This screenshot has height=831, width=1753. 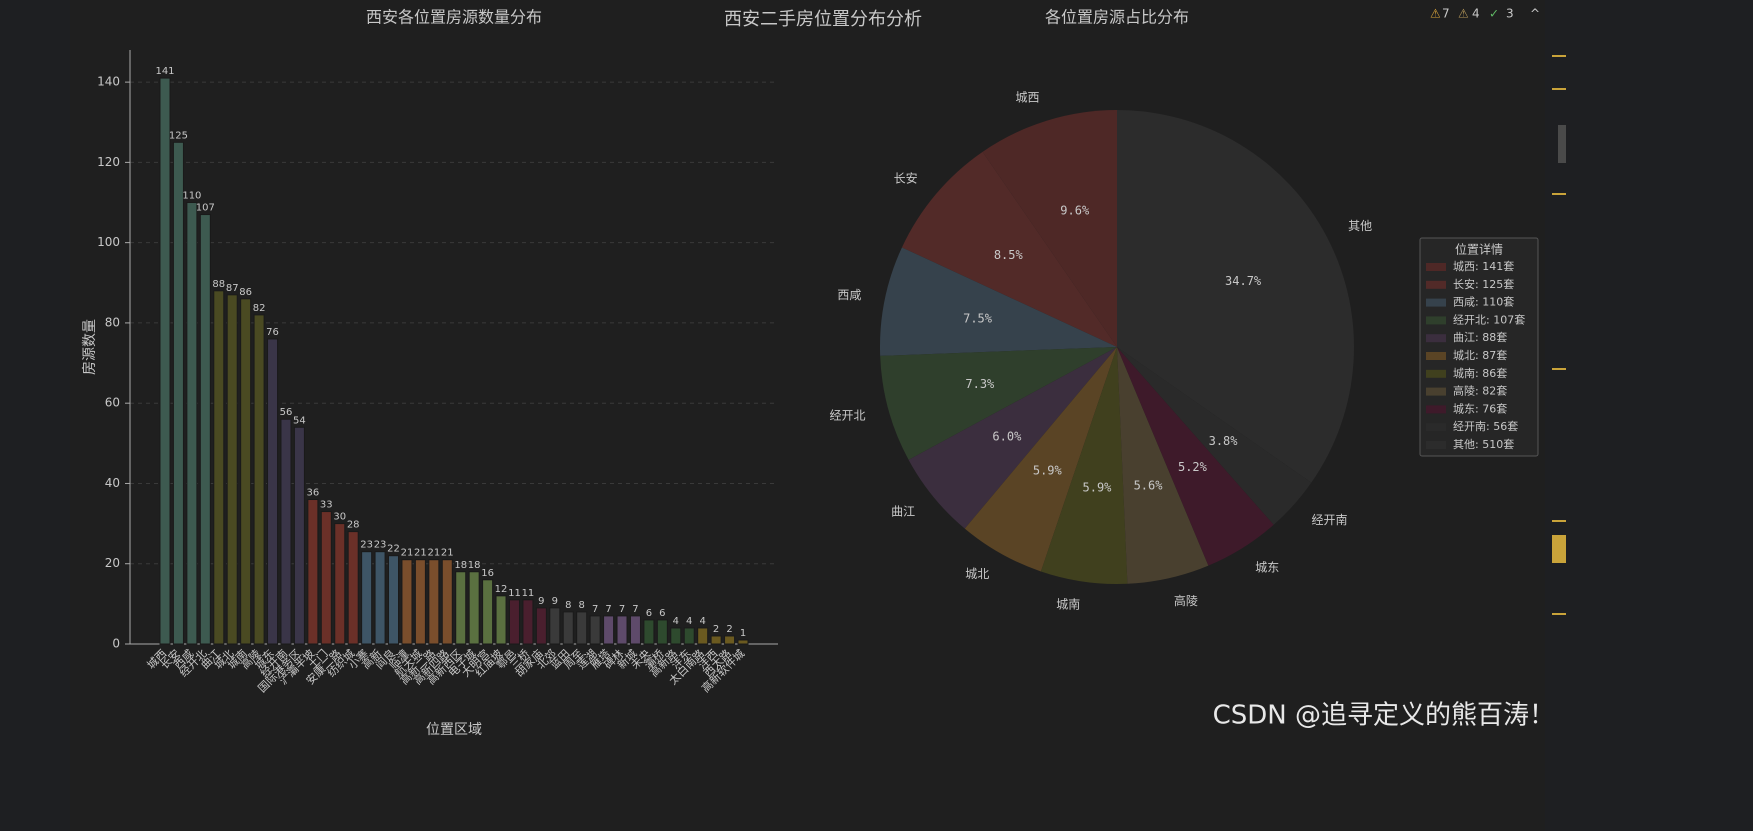 What do you see at coordinates (1483, 284) in the screenshot?
I see `legend-label: 长安: 125套` at bounding box center [1483, 284].